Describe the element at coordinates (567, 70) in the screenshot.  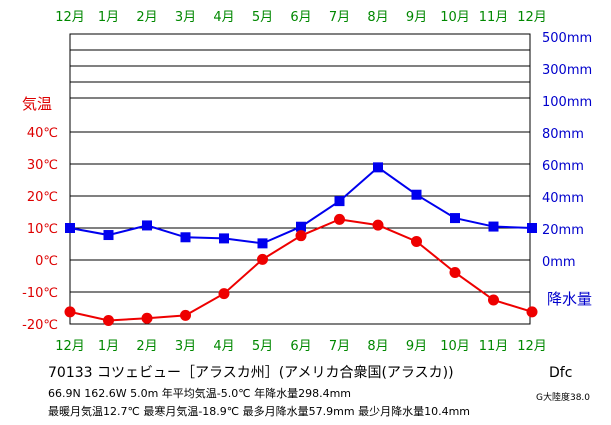
I see `precipitation-tick-label: 300mm` at that location.